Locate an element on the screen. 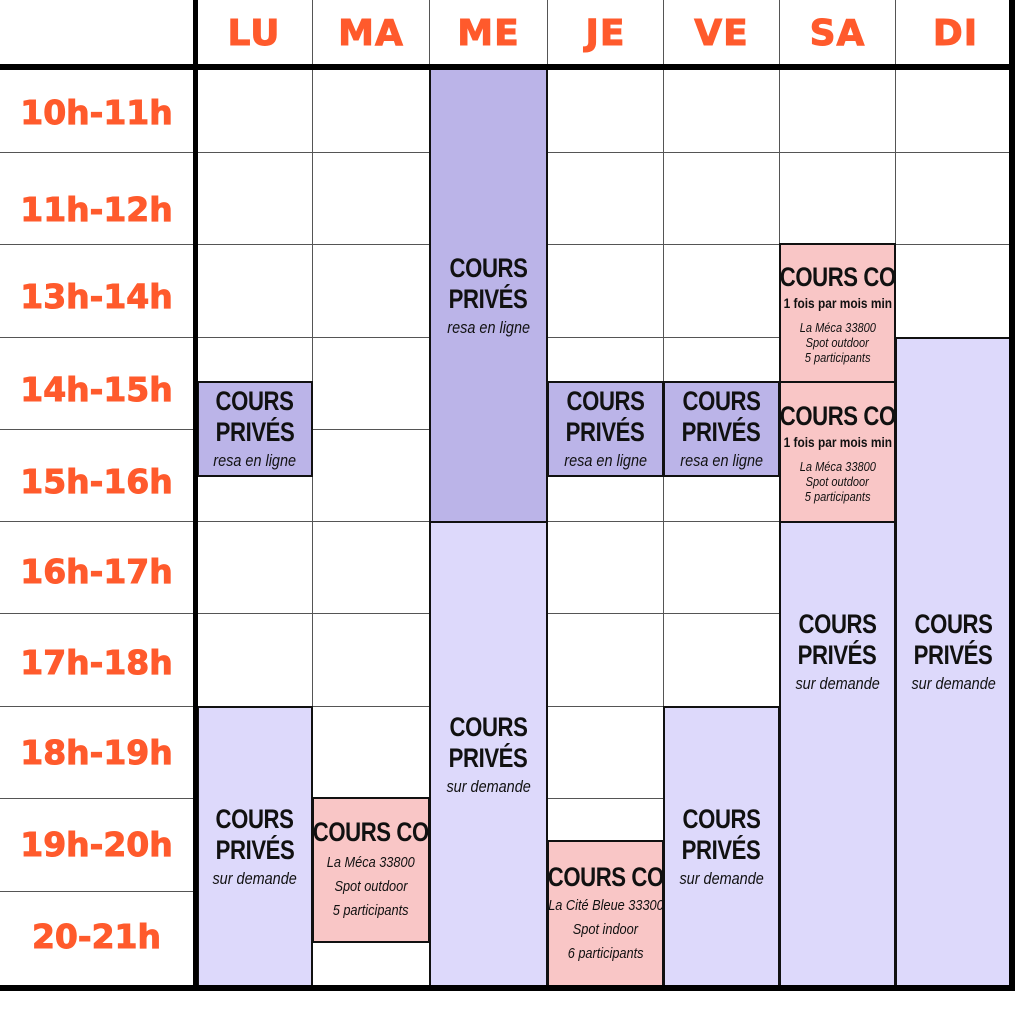 Image resolution: width=1015 pixels, height=1024 pixels. time-slot-label: 13h-14h is located at coordinates (97, 296).